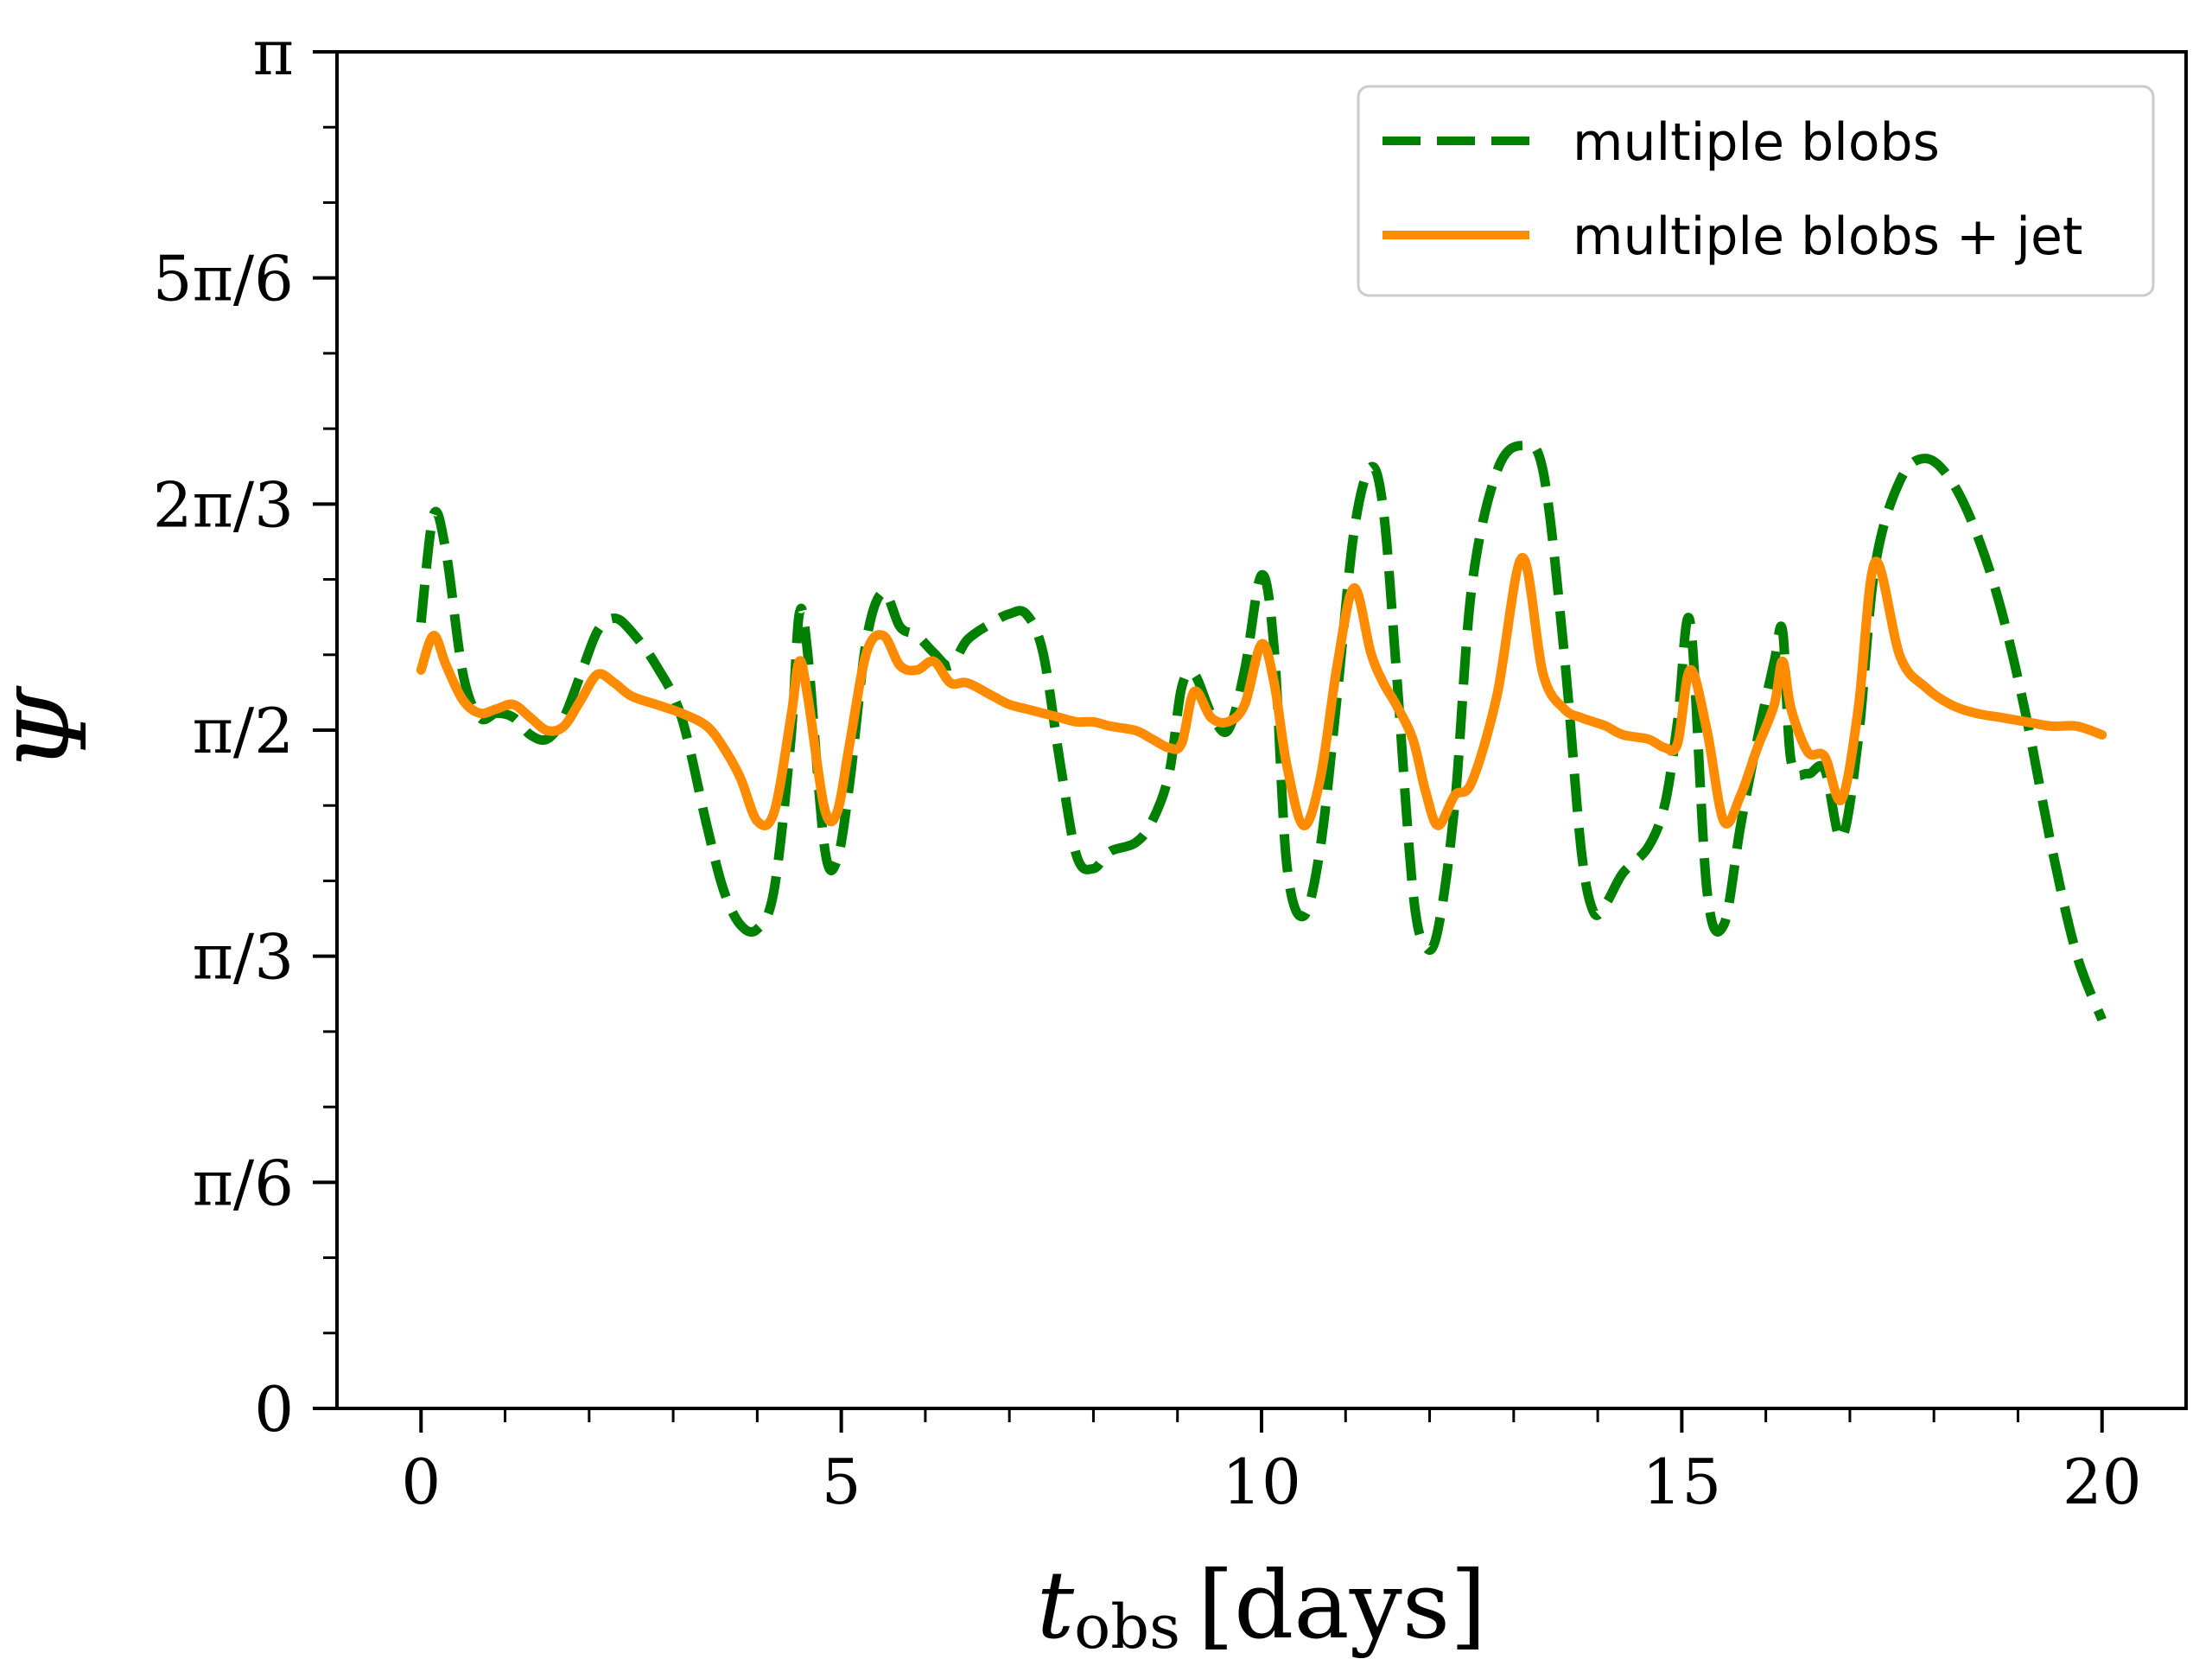  What do you see at coordinates (1827, 237) in the screenshot?
I see `legend-label-multiple-blobs-jet: multiple blobs + jet` at bounding box center [1827, 237].